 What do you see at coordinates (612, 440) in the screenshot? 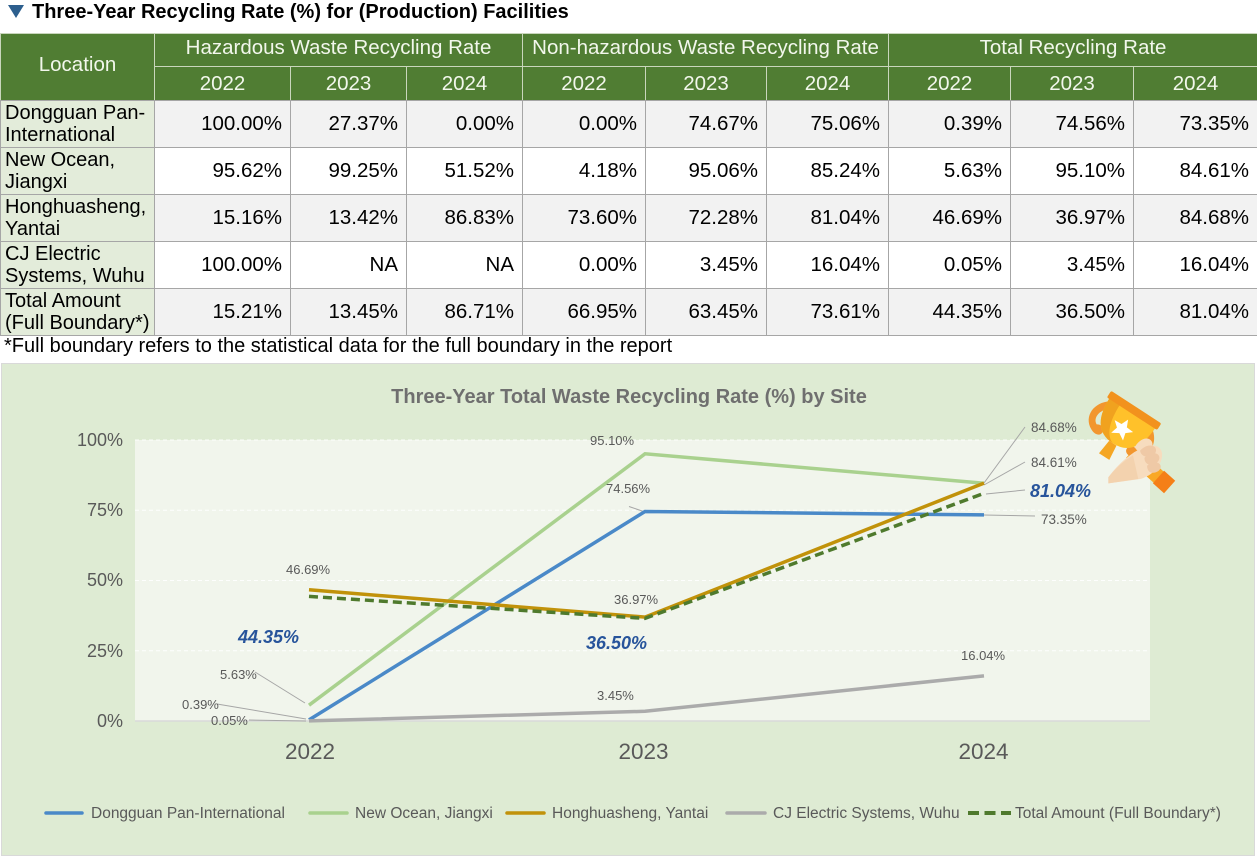
I see `svg-text: 95.10%` at bounding box center [612, 440].